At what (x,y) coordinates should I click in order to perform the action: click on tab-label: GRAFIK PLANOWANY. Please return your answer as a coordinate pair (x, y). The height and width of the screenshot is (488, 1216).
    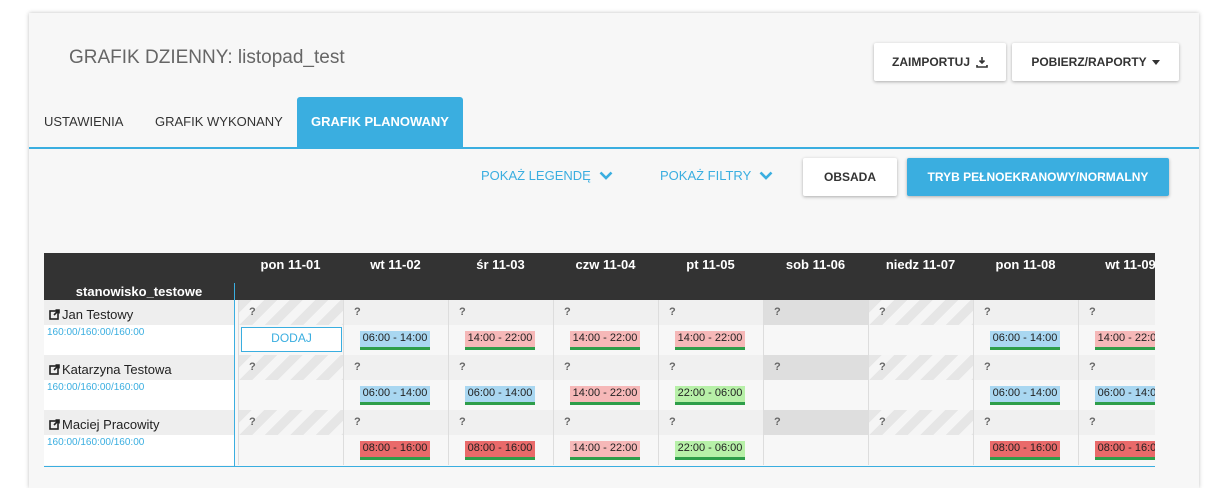
    Looking at the image, I should click on (380, 121).